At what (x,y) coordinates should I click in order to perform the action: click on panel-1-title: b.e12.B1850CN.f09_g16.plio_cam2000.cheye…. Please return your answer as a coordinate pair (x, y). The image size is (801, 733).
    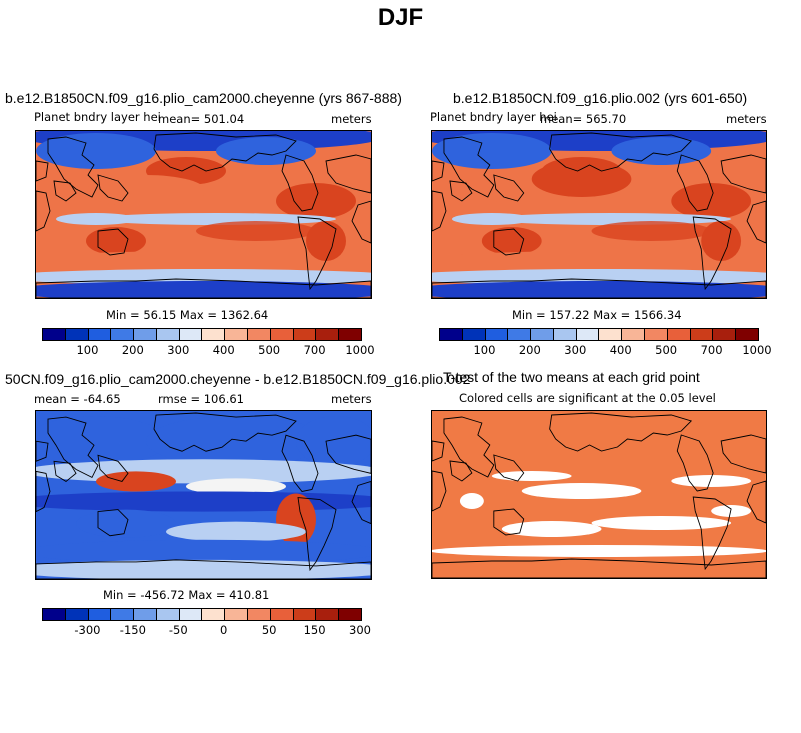
    Looking at the image, I should click on (203, 98).